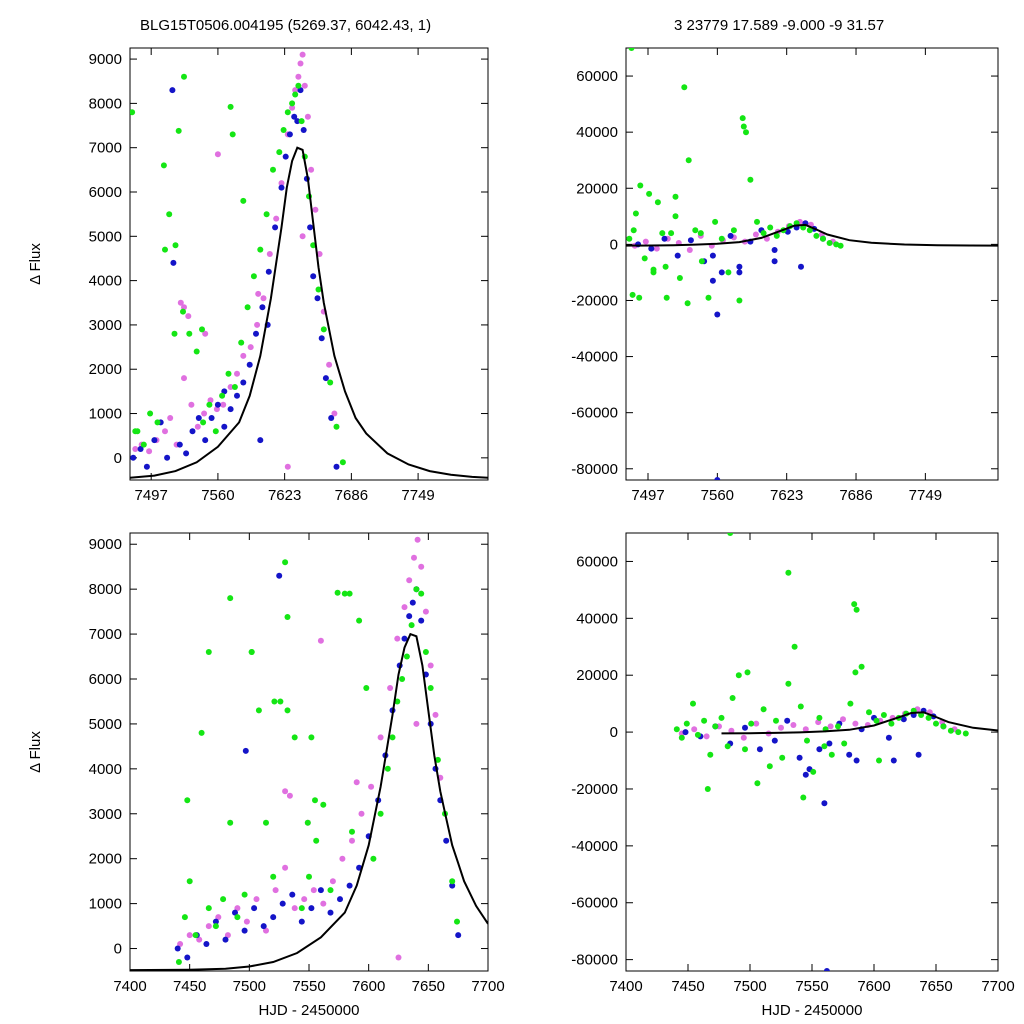  What do you see at coordinates (821, 667) in the screenshot?
I see `series-green` at bounding box center [821, 667].